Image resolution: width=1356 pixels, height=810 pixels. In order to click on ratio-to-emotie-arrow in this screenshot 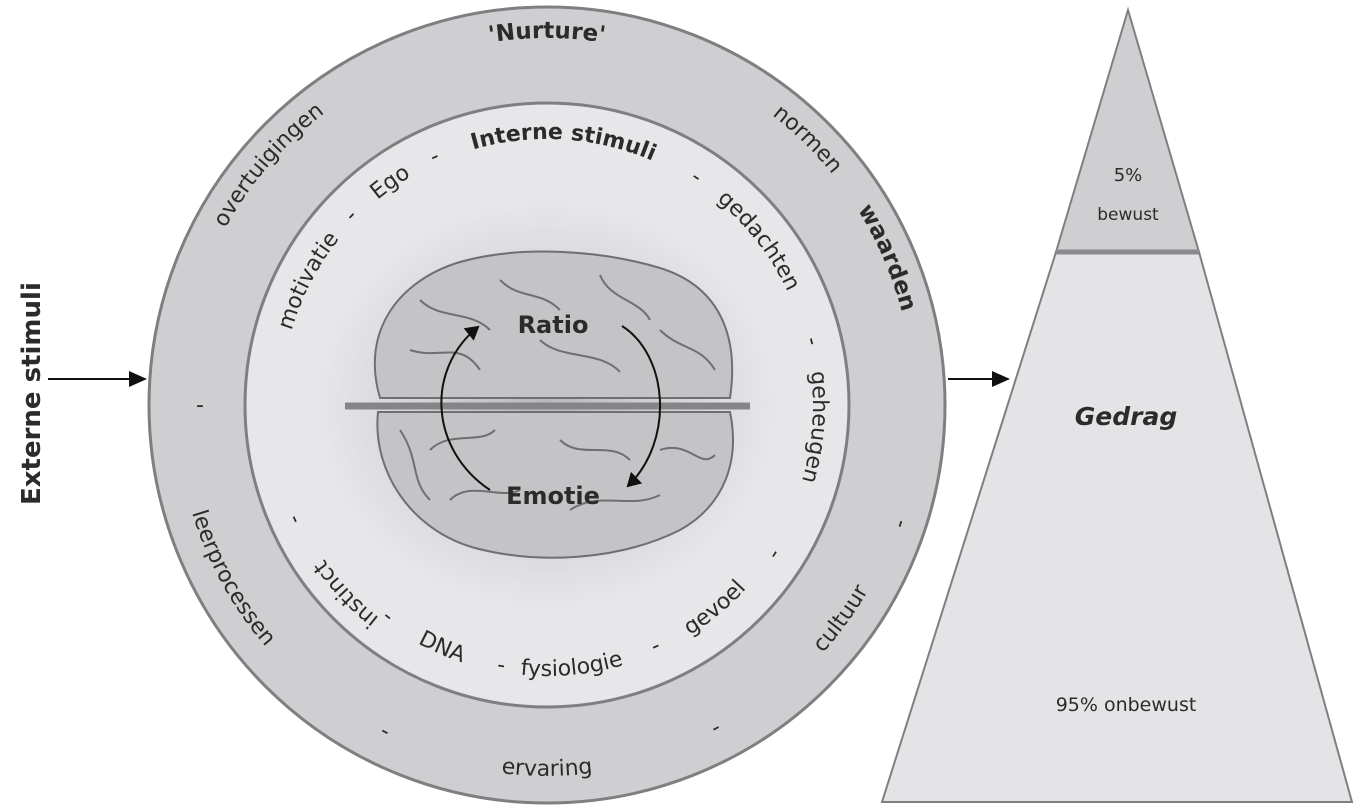, I will do `click(641, 406)`.